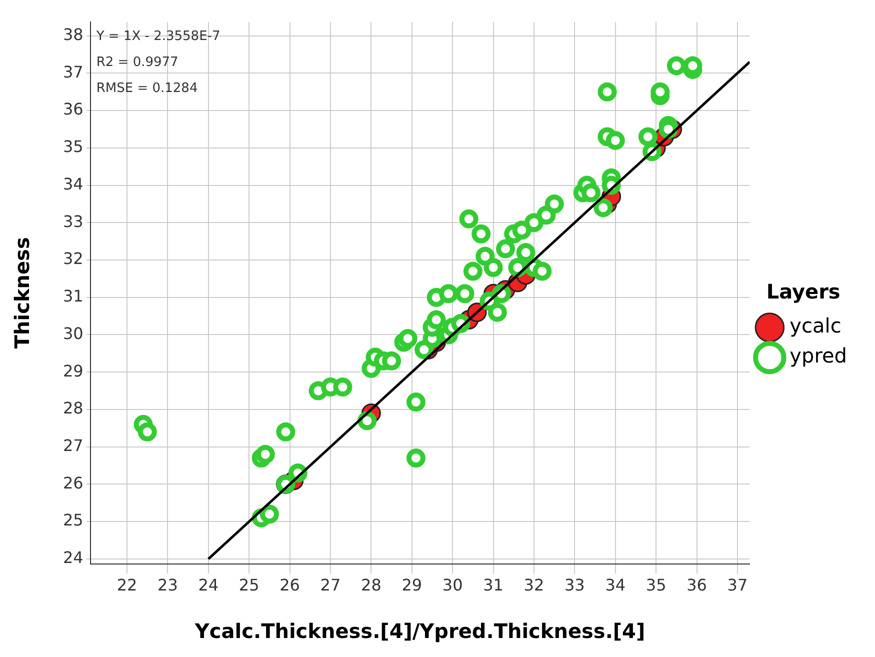  What do you see at coordinates (73, 520) in the screenshot?
I see `y-tick-label: 25` at bounding box center [73, 520].